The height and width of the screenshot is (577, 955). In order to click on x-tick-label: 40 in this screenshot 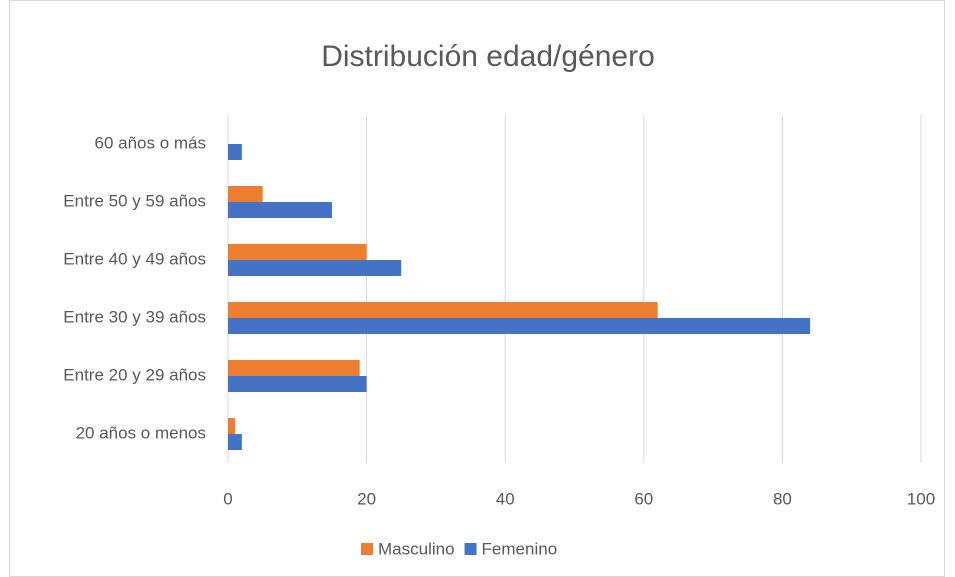, I will do `click(505, 498)`.